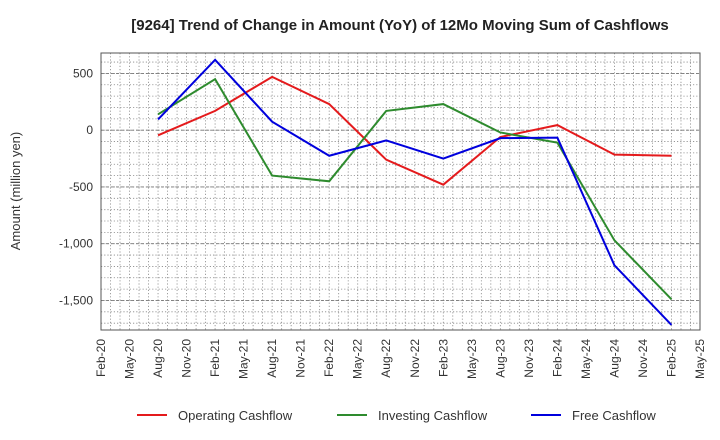 The image size is (720, 440). I want to click on legend-item-free-cashflow: Free Cashflow, so click(593, 415).